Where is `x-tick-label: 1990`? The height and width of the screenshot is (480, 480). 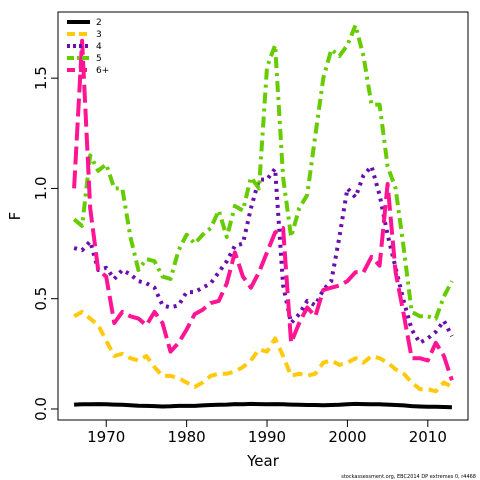 x-tick-label: 1990 is located at coordinates (267, 437).